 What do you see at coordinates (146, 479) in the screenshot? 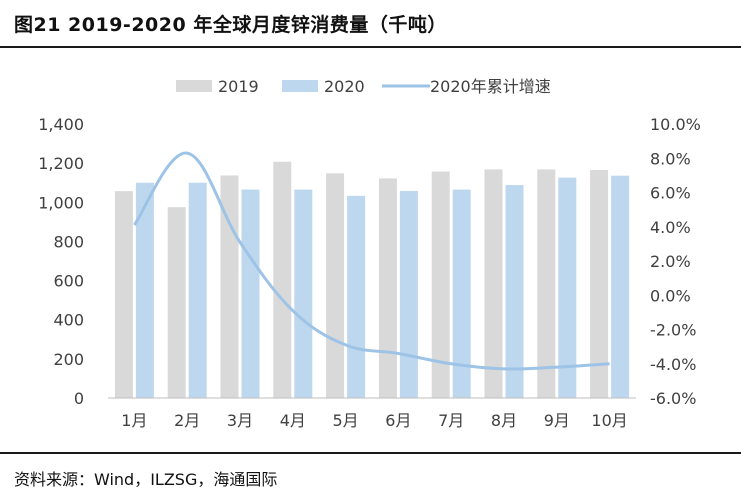
I see `source-note: 资料来源：Wind，ILZSG，海通国际` at bounding box center [146, 479].